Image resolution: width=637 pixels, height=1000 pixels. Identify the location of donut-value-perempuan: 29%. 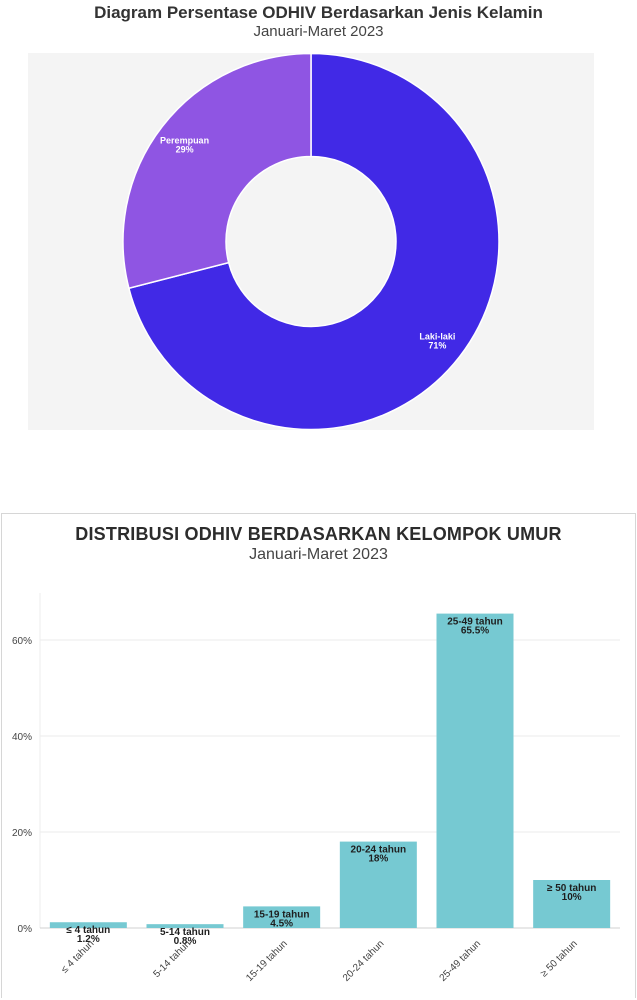
(185, 149).